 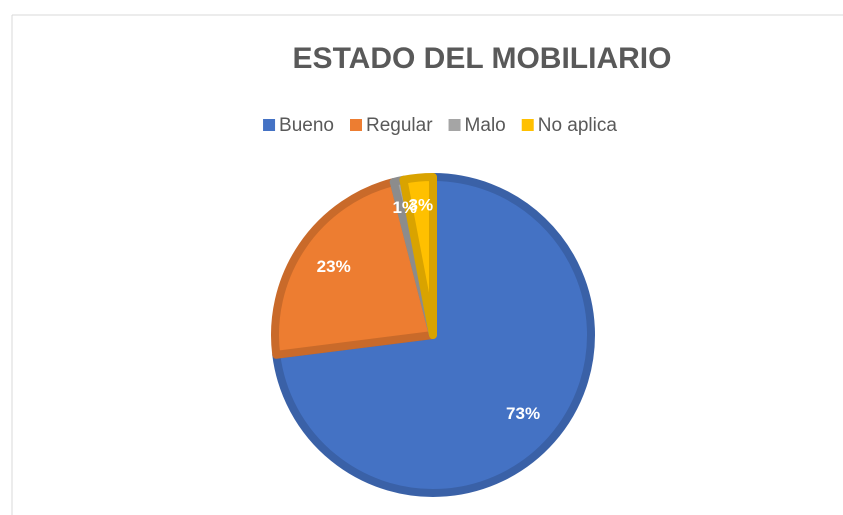 I want to click on data-label: 73%, so click(x=523, y=413).